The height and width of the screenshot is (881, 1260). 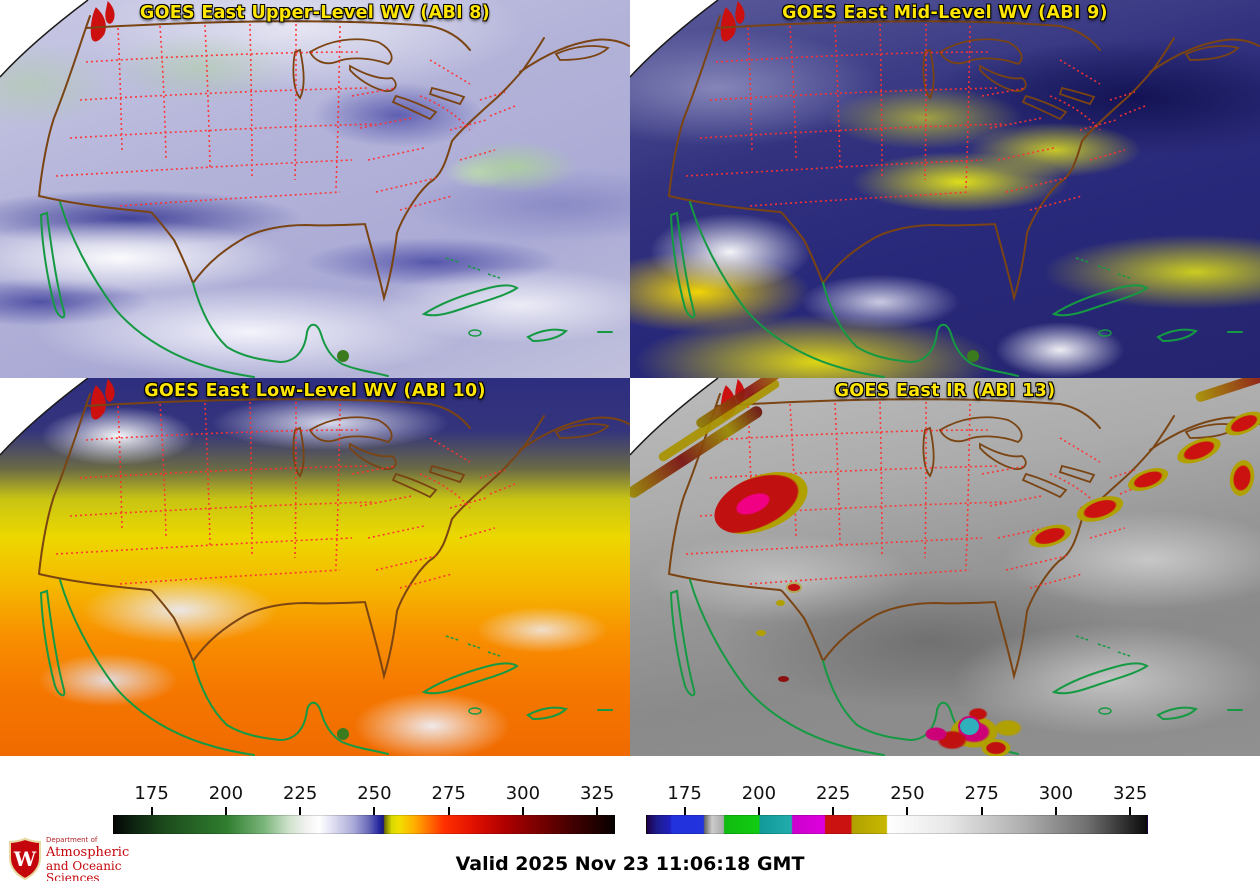 What do you see at coordinates (897, 809) in the screenshot?
I see `colorbar-infrared: 175 200 225 250 275 300 325` at bounding box center [897, 809].